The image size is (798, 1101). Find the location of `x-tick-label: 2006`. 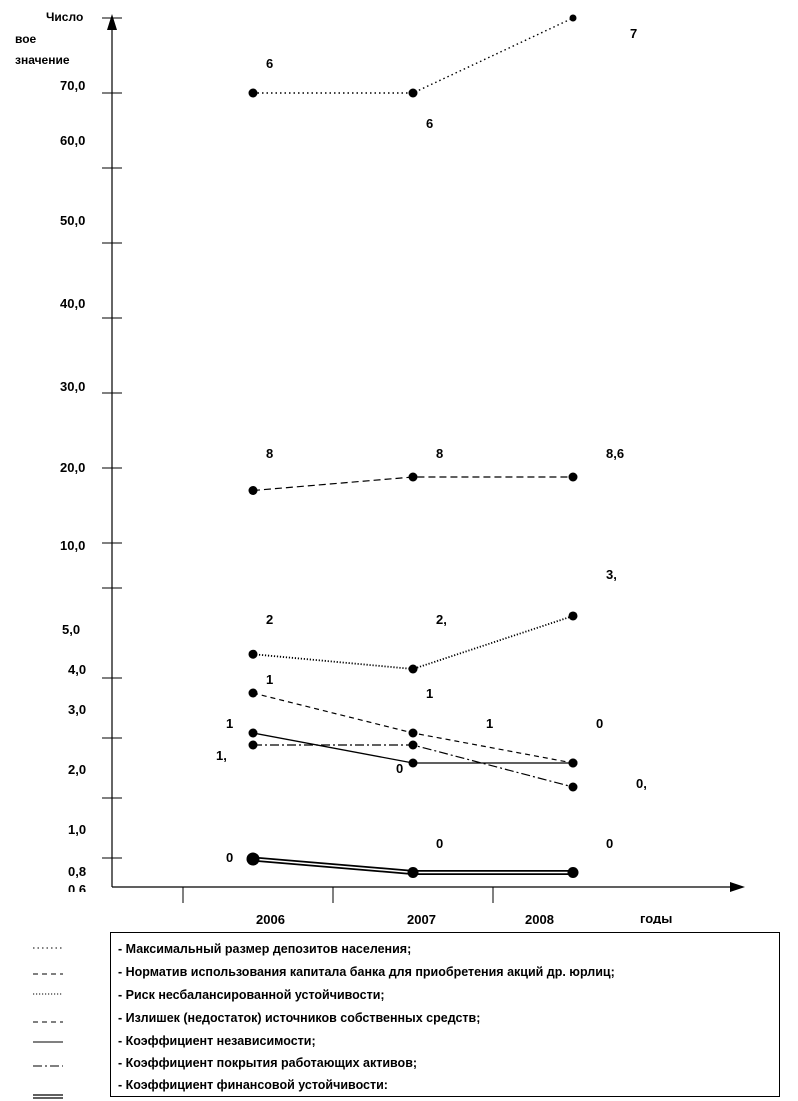

x-tick-label: 2006 is located at coordinates (270, 919).